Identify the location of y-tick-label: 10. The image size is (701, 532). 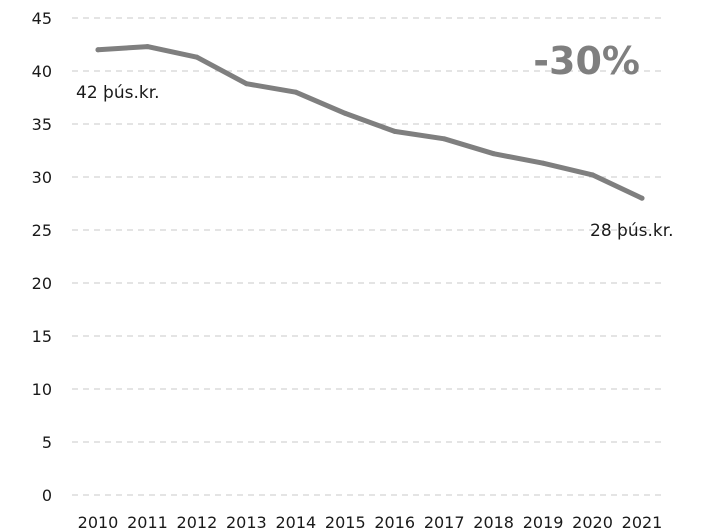
(42, 389).